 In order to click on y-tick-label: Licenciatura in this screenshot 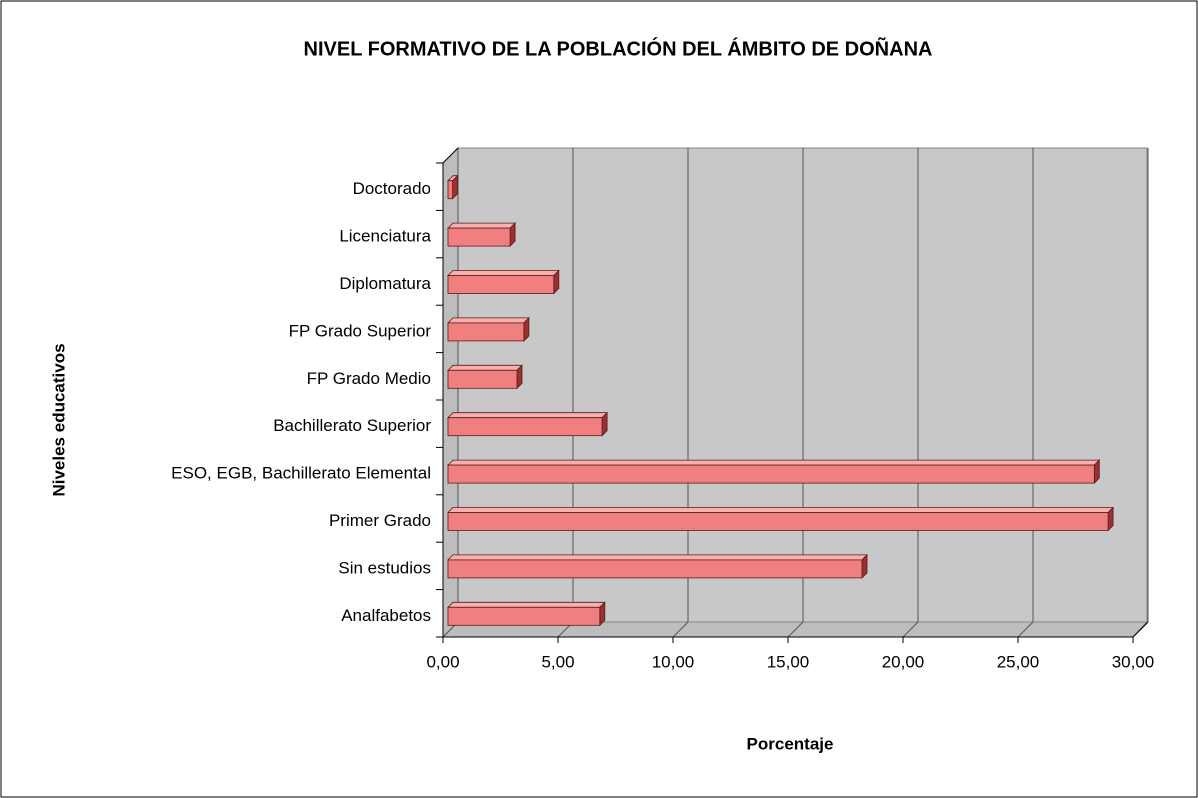, I will do `click(385, 236)`.